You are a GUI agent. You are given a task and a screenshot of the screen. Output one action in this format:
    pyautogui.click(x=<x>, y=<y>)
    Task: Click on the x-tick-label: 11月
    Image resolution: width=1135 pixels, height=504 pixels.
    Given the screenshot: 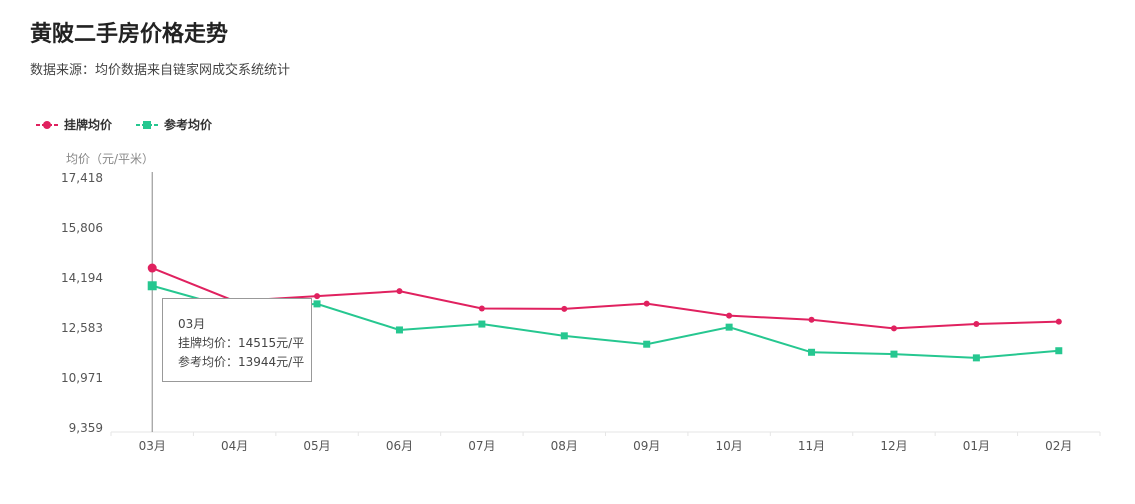 What is the action you would take?
    pyautogui.click(x=811, y=446)
    